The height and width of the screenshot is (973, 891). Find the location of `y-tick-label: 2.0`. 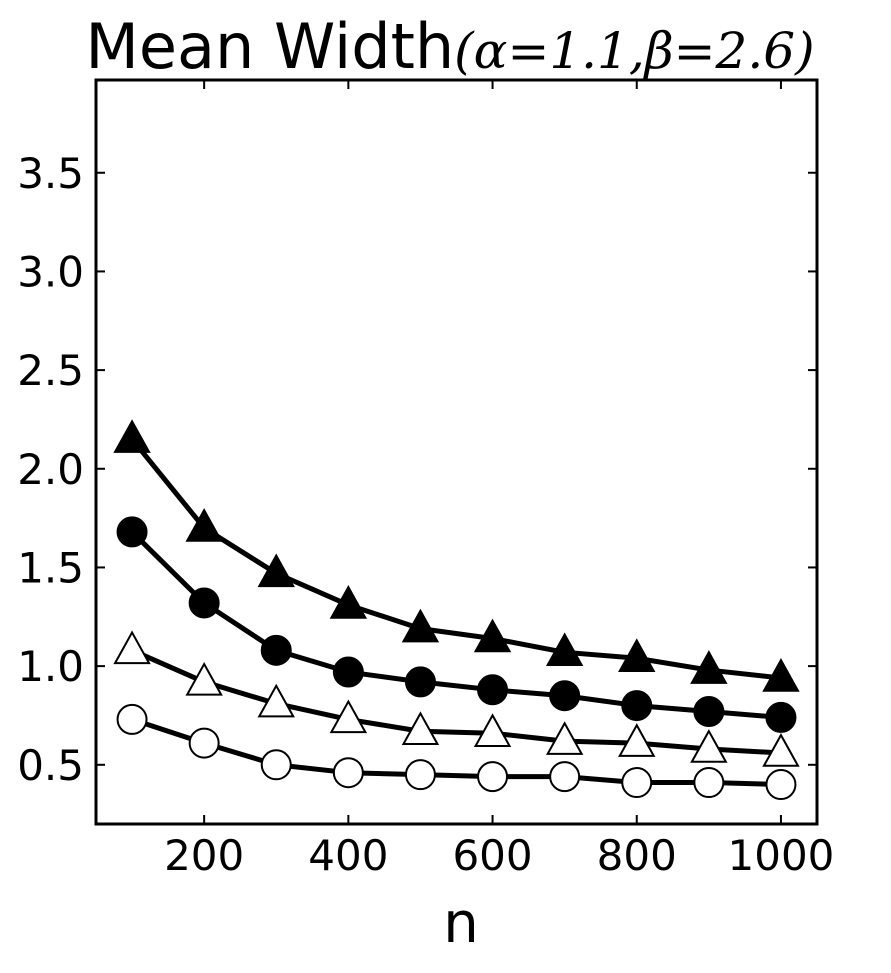

y-tick-label: 2.0 is located at coordinates (50, 469).